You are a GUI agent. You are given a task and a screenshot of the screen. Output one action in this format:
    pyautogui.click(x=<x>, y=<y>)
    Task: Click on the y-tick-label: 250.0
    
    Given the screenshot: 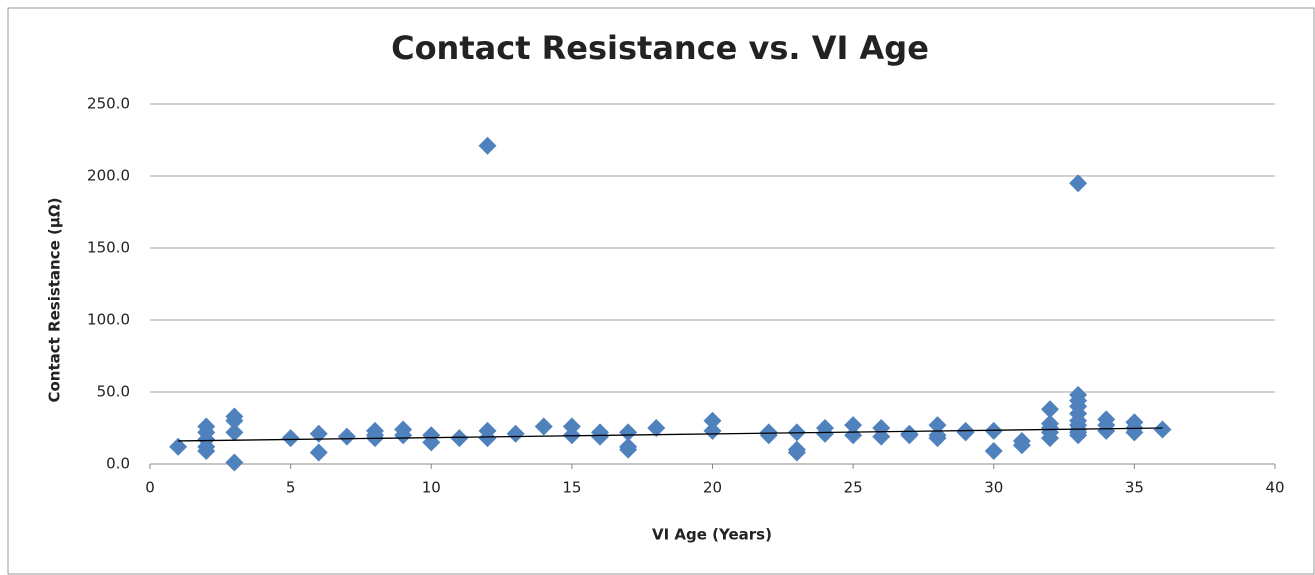 What is the action you would take?
    pyautogui.click(x=108, y=104)
    